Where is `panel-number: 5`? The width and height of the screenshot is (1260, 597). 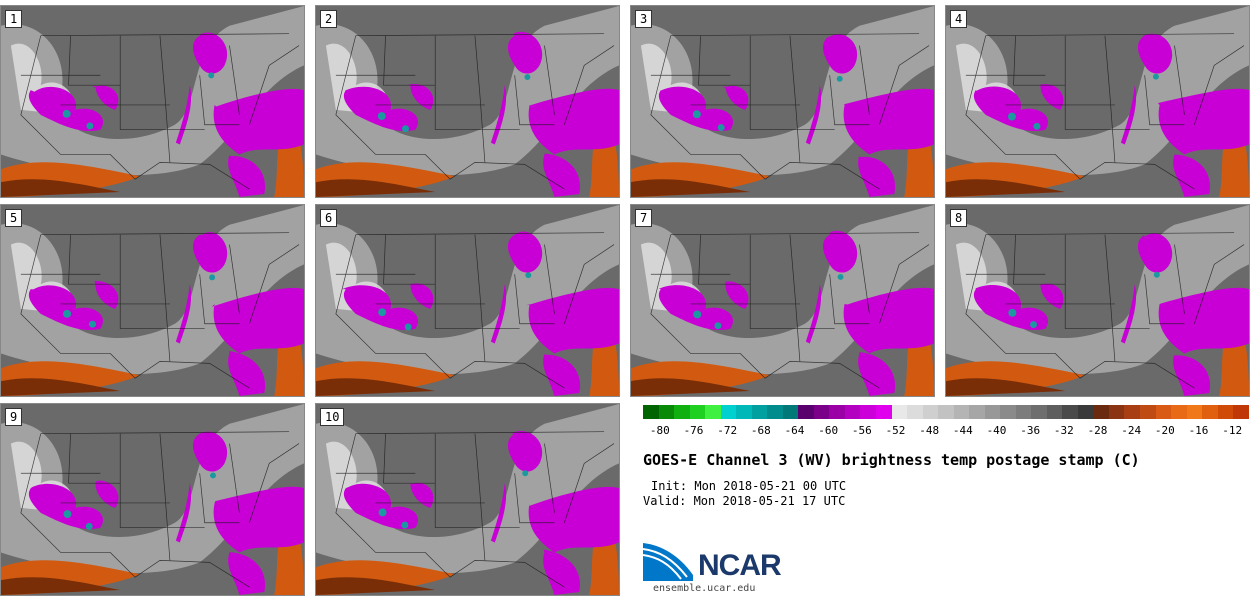
panel-number: 5 is located at coordinates (14, 218).